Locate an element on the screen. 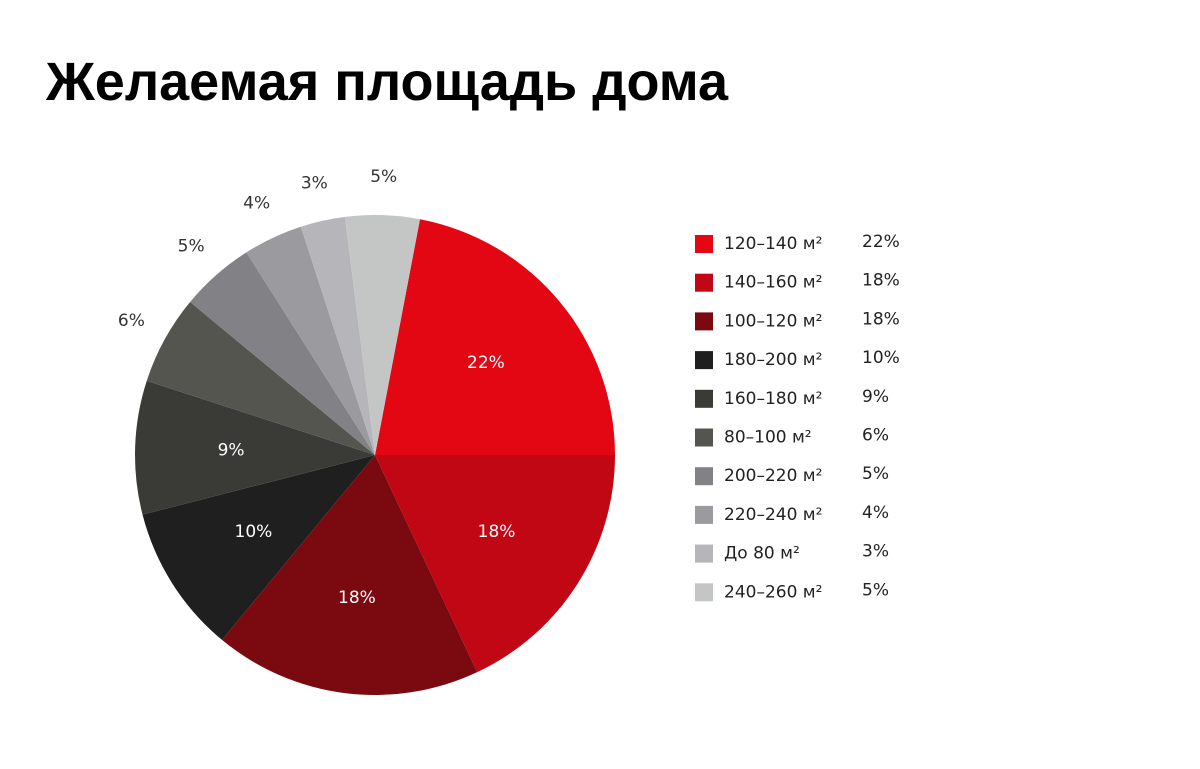 This screenshot has width=1200, height=769. legend-label: 140–160 м² is located at coordinates (773, 283).